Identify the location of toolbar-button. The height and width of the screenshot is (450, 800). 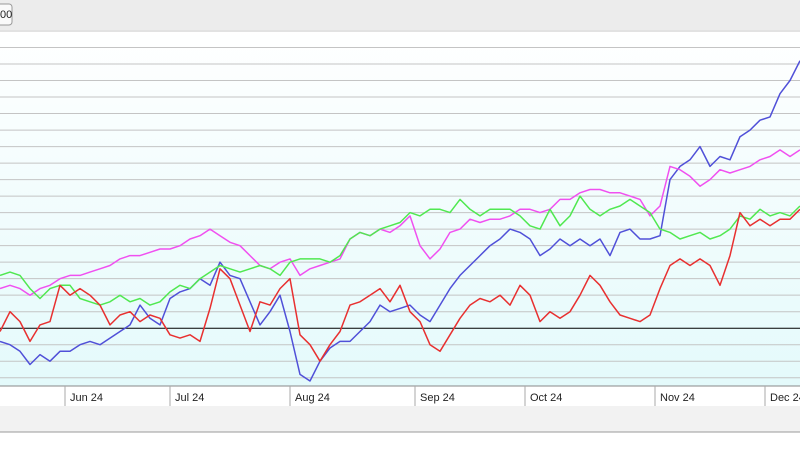
(6, 14).